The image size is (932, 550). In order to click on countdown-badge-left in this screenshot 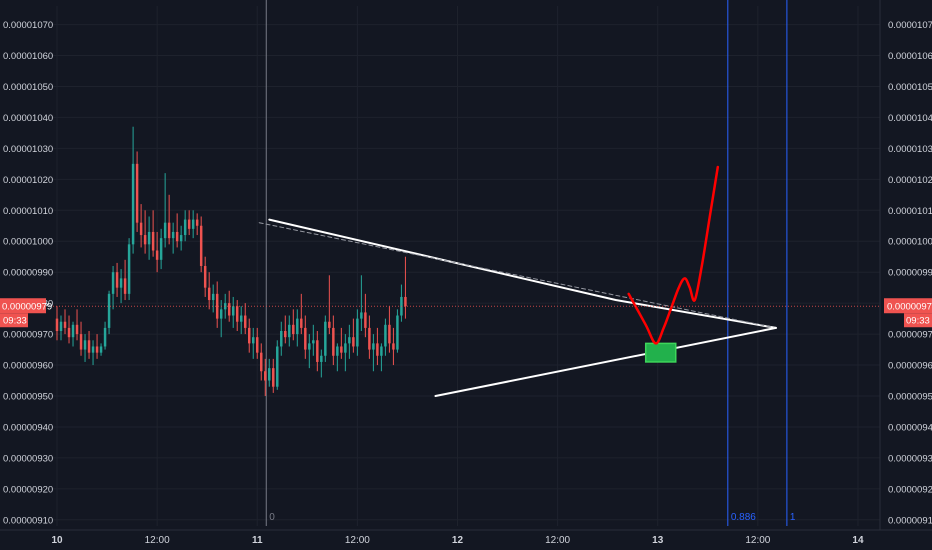, I will do `click(14, 320)`.